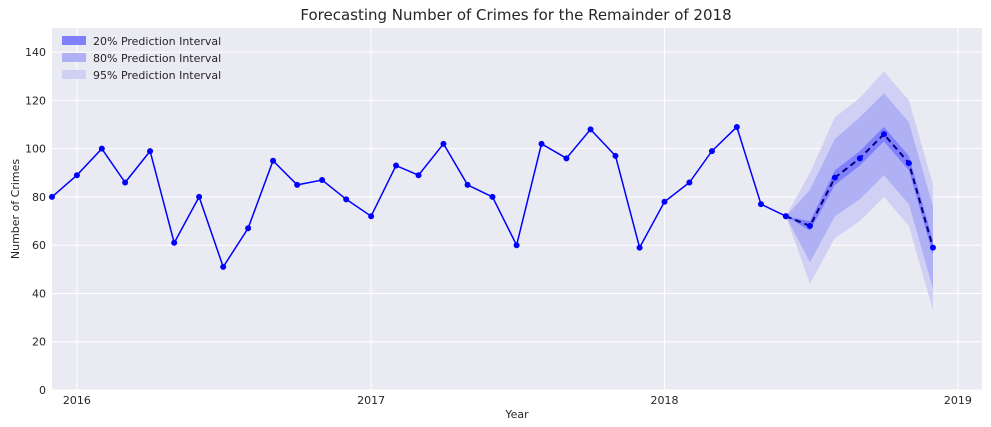  What do you see at coordinates (157, 75) in the screenshot?
I see `legend-label: 95% Prediction Interval` at bounding box center [157, 75].